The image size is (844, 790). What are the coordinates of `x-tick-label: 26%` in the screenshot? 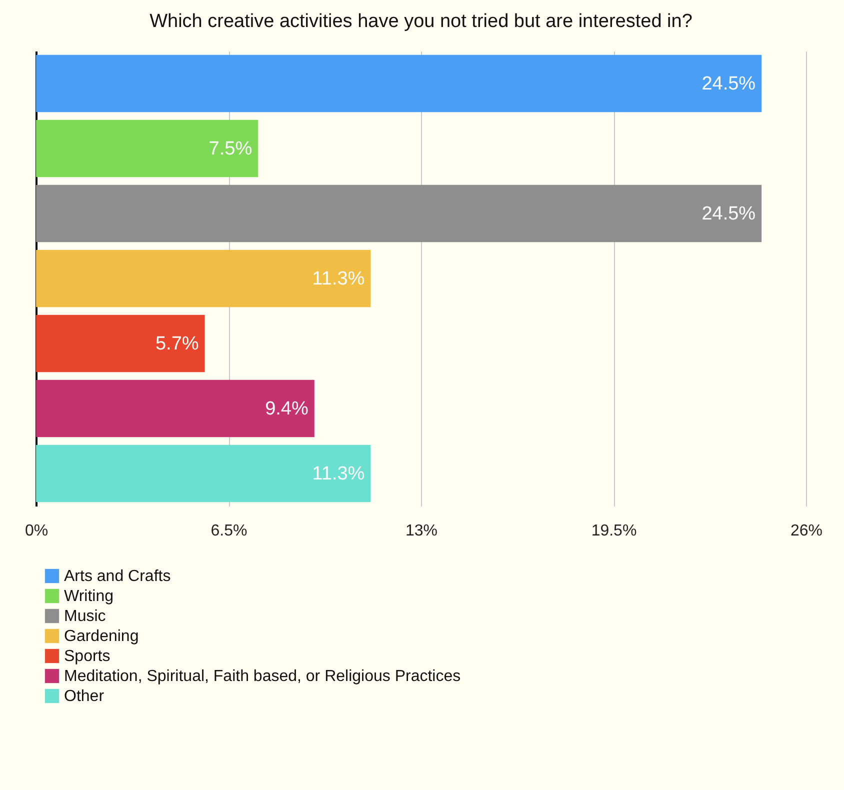 It's located at (806, 531).